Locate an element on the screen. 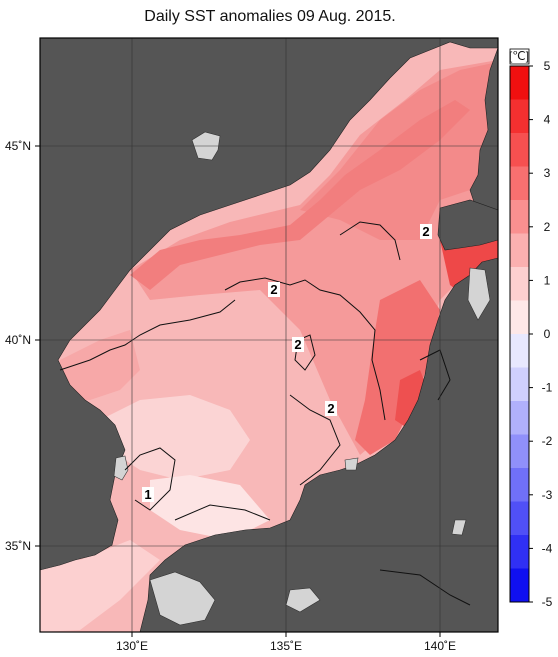 Image resolution: width=558 pixels, height=657 pixels. colorbar-tick-label: 3 is located at coordinates (547, 173).